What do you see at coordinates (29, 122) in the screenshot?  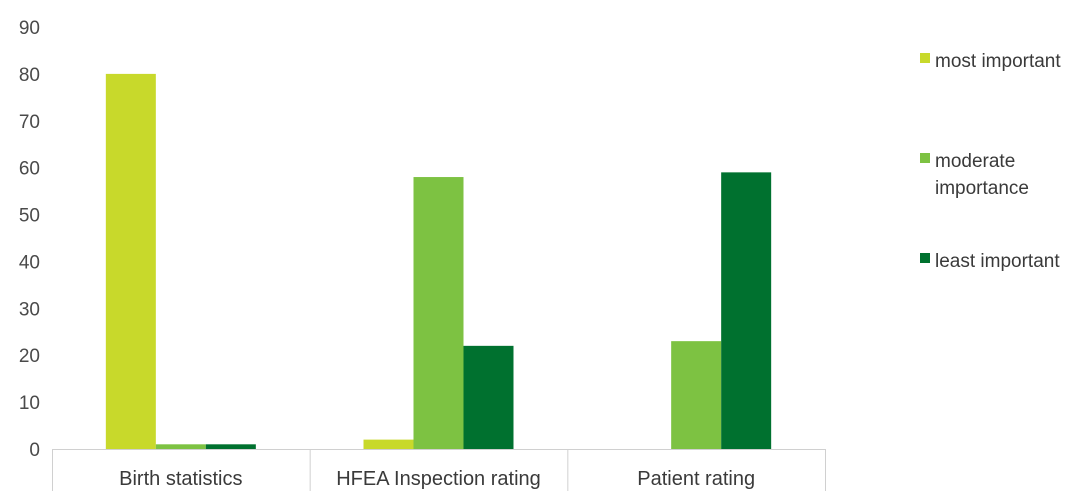 I see `y-tick-label: 70` at bounding box center [29, 122].